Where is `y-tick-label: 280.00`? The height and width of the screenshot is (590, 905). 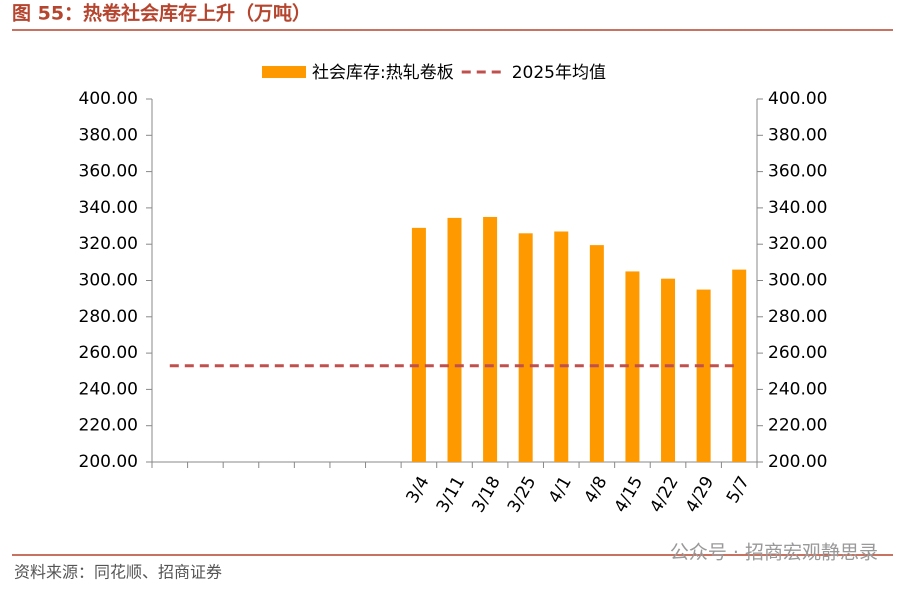
y-tick-label: 280.00 is located at coordinates (108, 317).